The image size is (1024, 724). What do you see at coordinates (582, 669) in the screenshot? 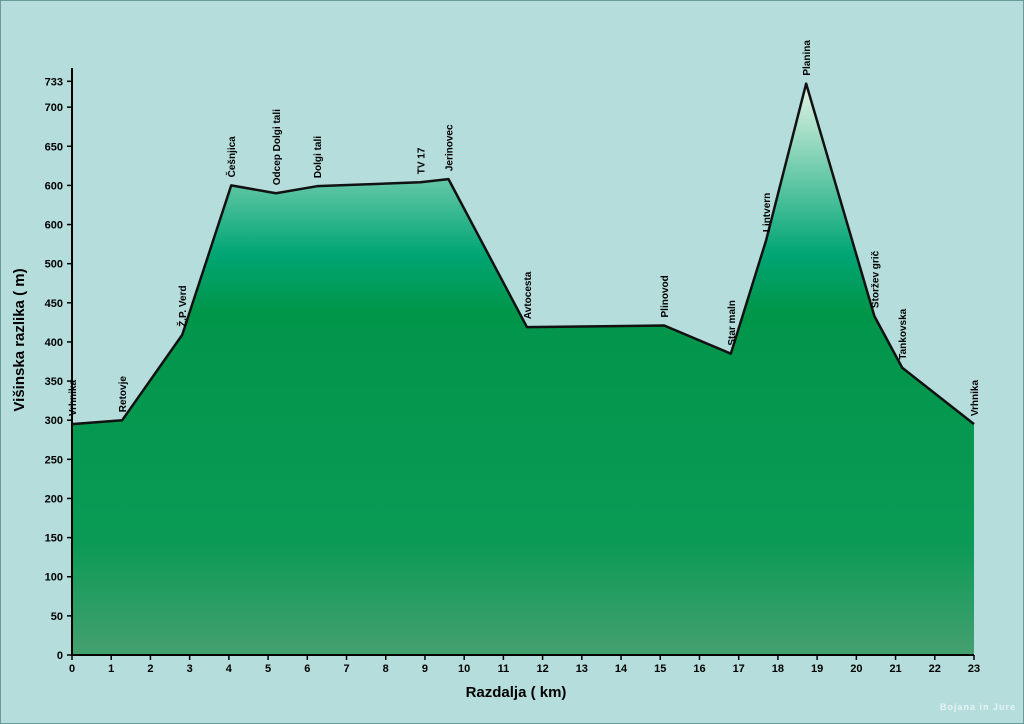
I see `x-tick-label: 13` at bounding box center [582, 669].